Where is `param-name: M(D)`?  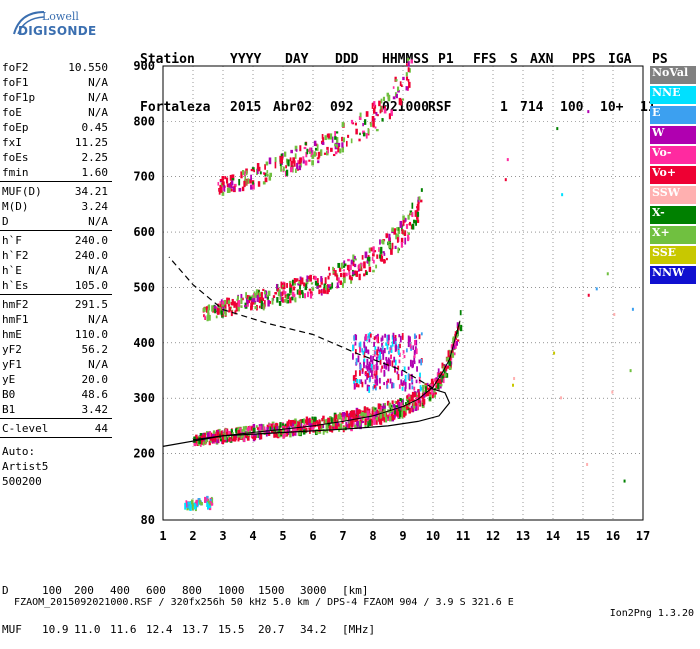
param-name: M(D) is located at coordinates (15, 206).